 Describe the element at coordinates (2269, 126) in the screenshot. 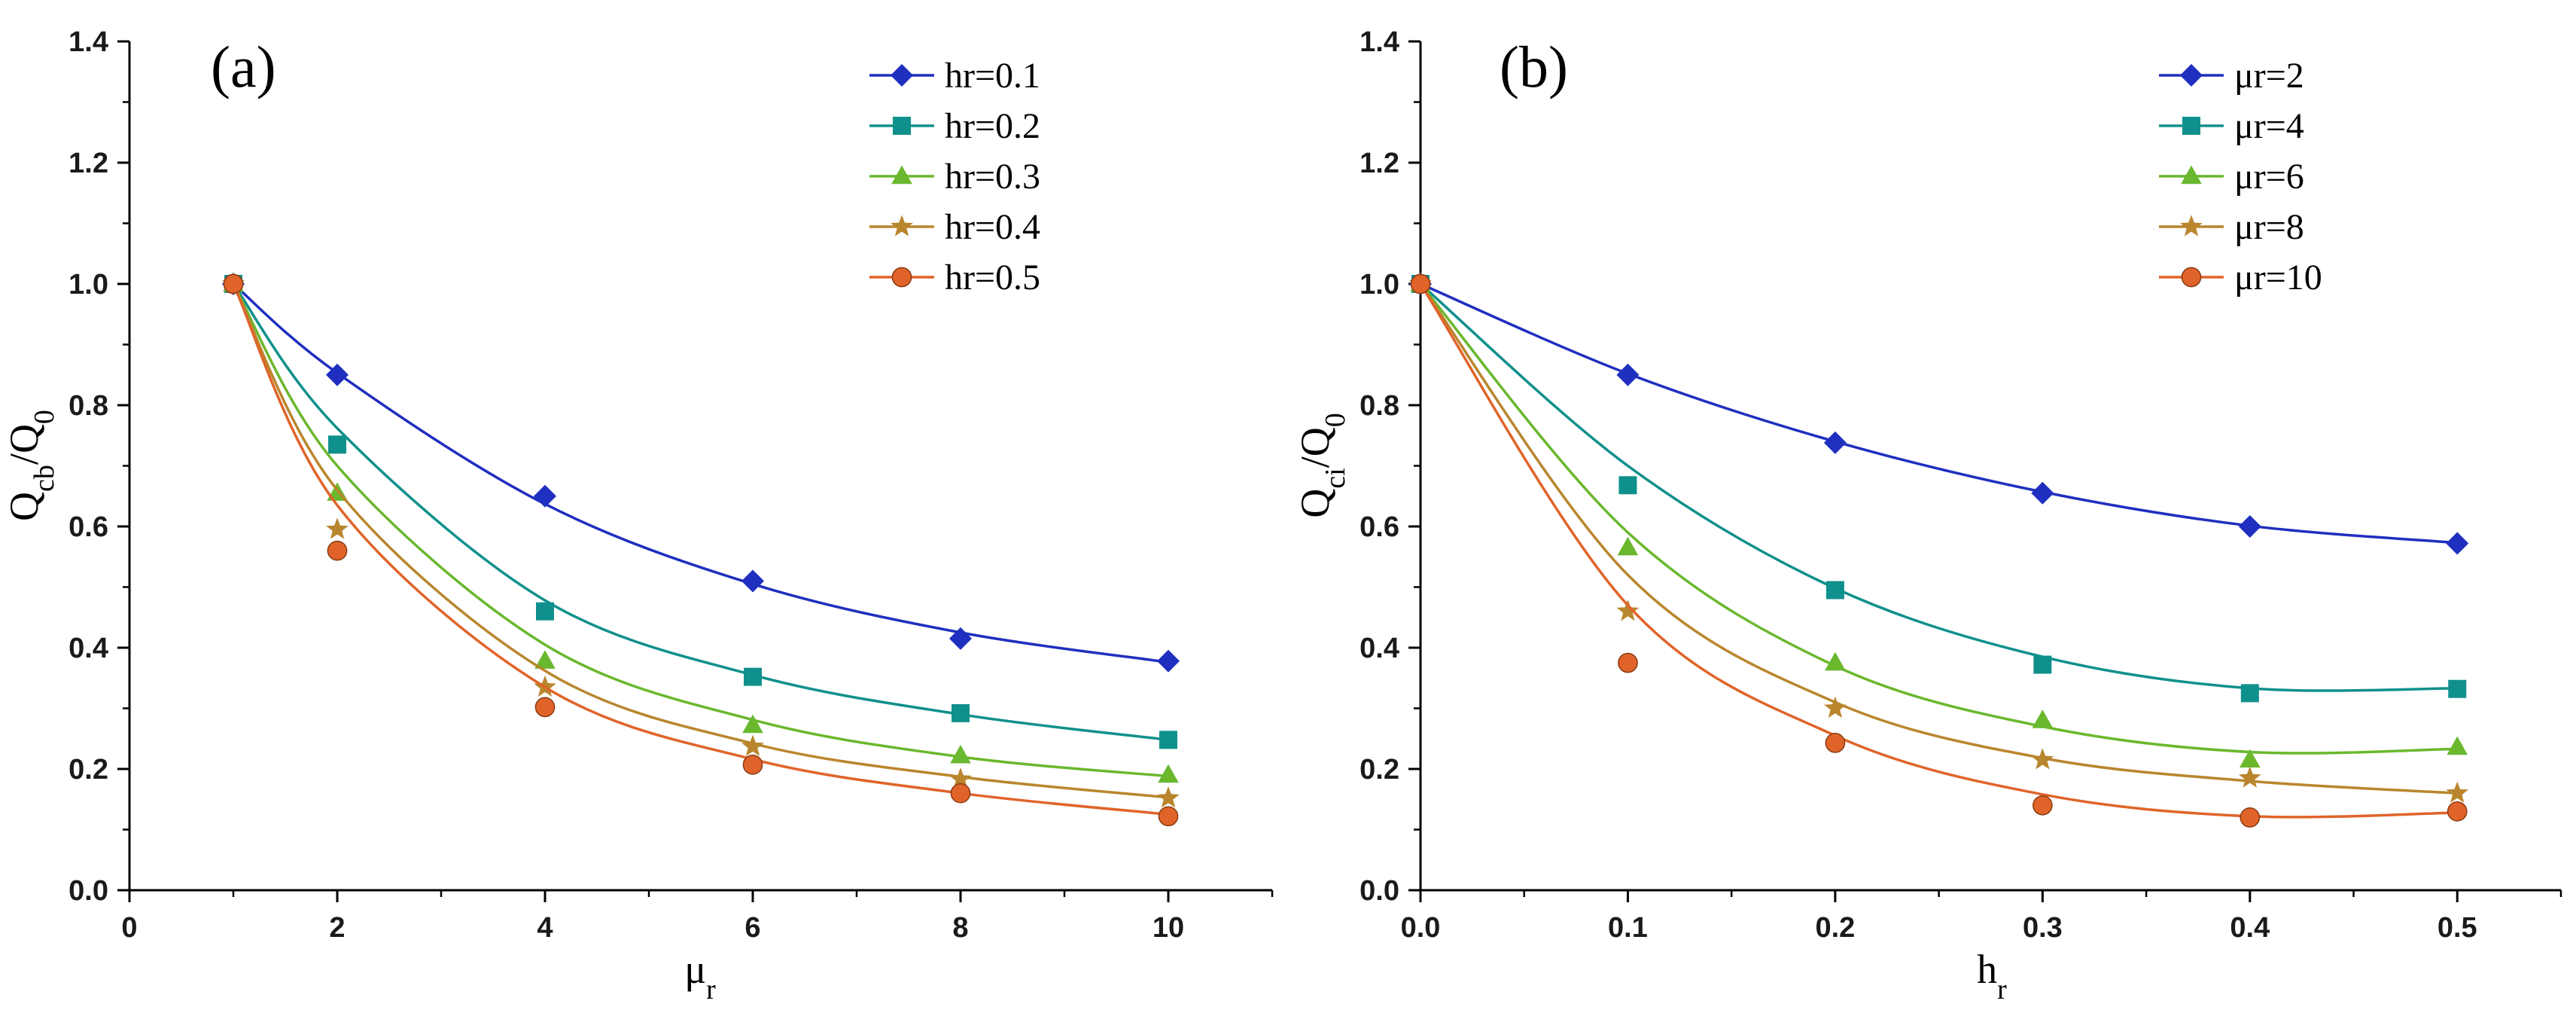

I see `legend-label: μr=4` at that location.